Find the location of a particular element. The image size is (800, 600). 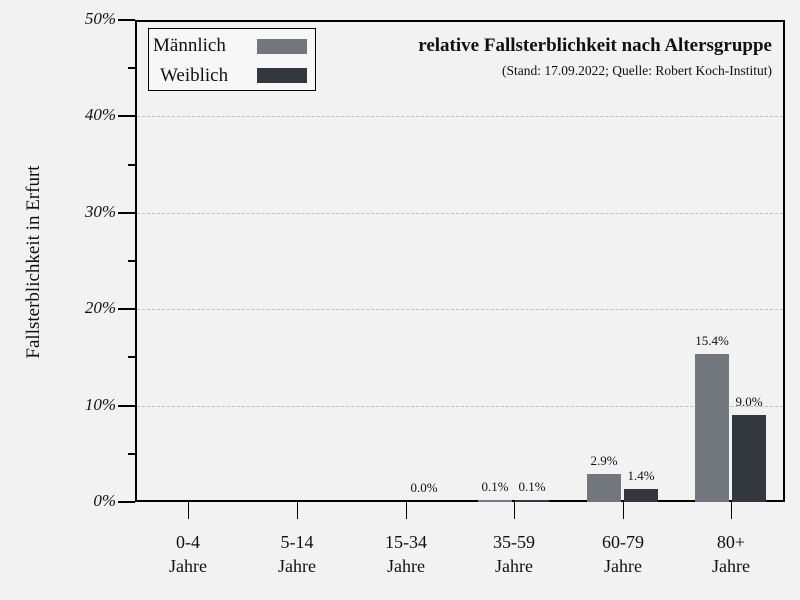

y-tick-label: 20% is located at coordinates (100, 308).